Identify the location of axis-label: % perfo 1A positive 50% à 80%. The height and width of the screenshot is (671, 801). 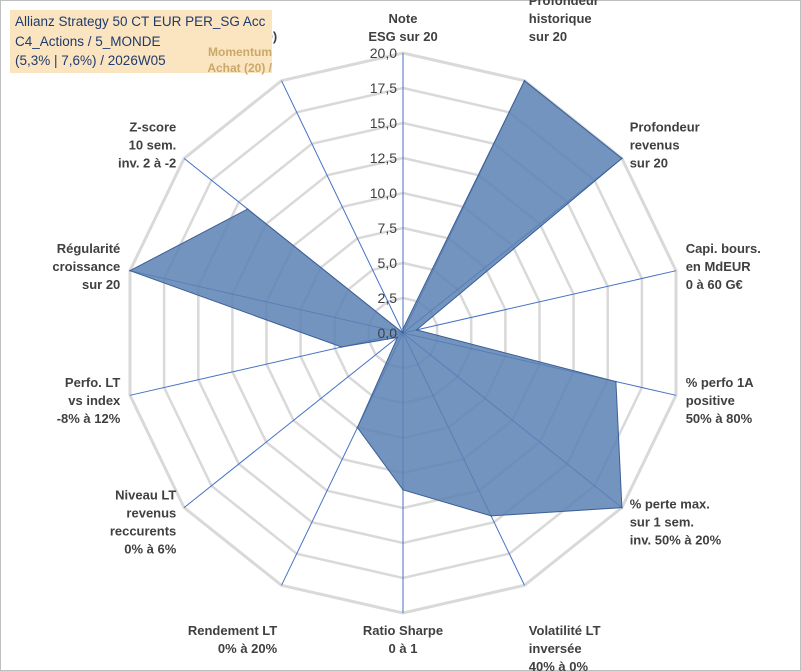
(720, 400).